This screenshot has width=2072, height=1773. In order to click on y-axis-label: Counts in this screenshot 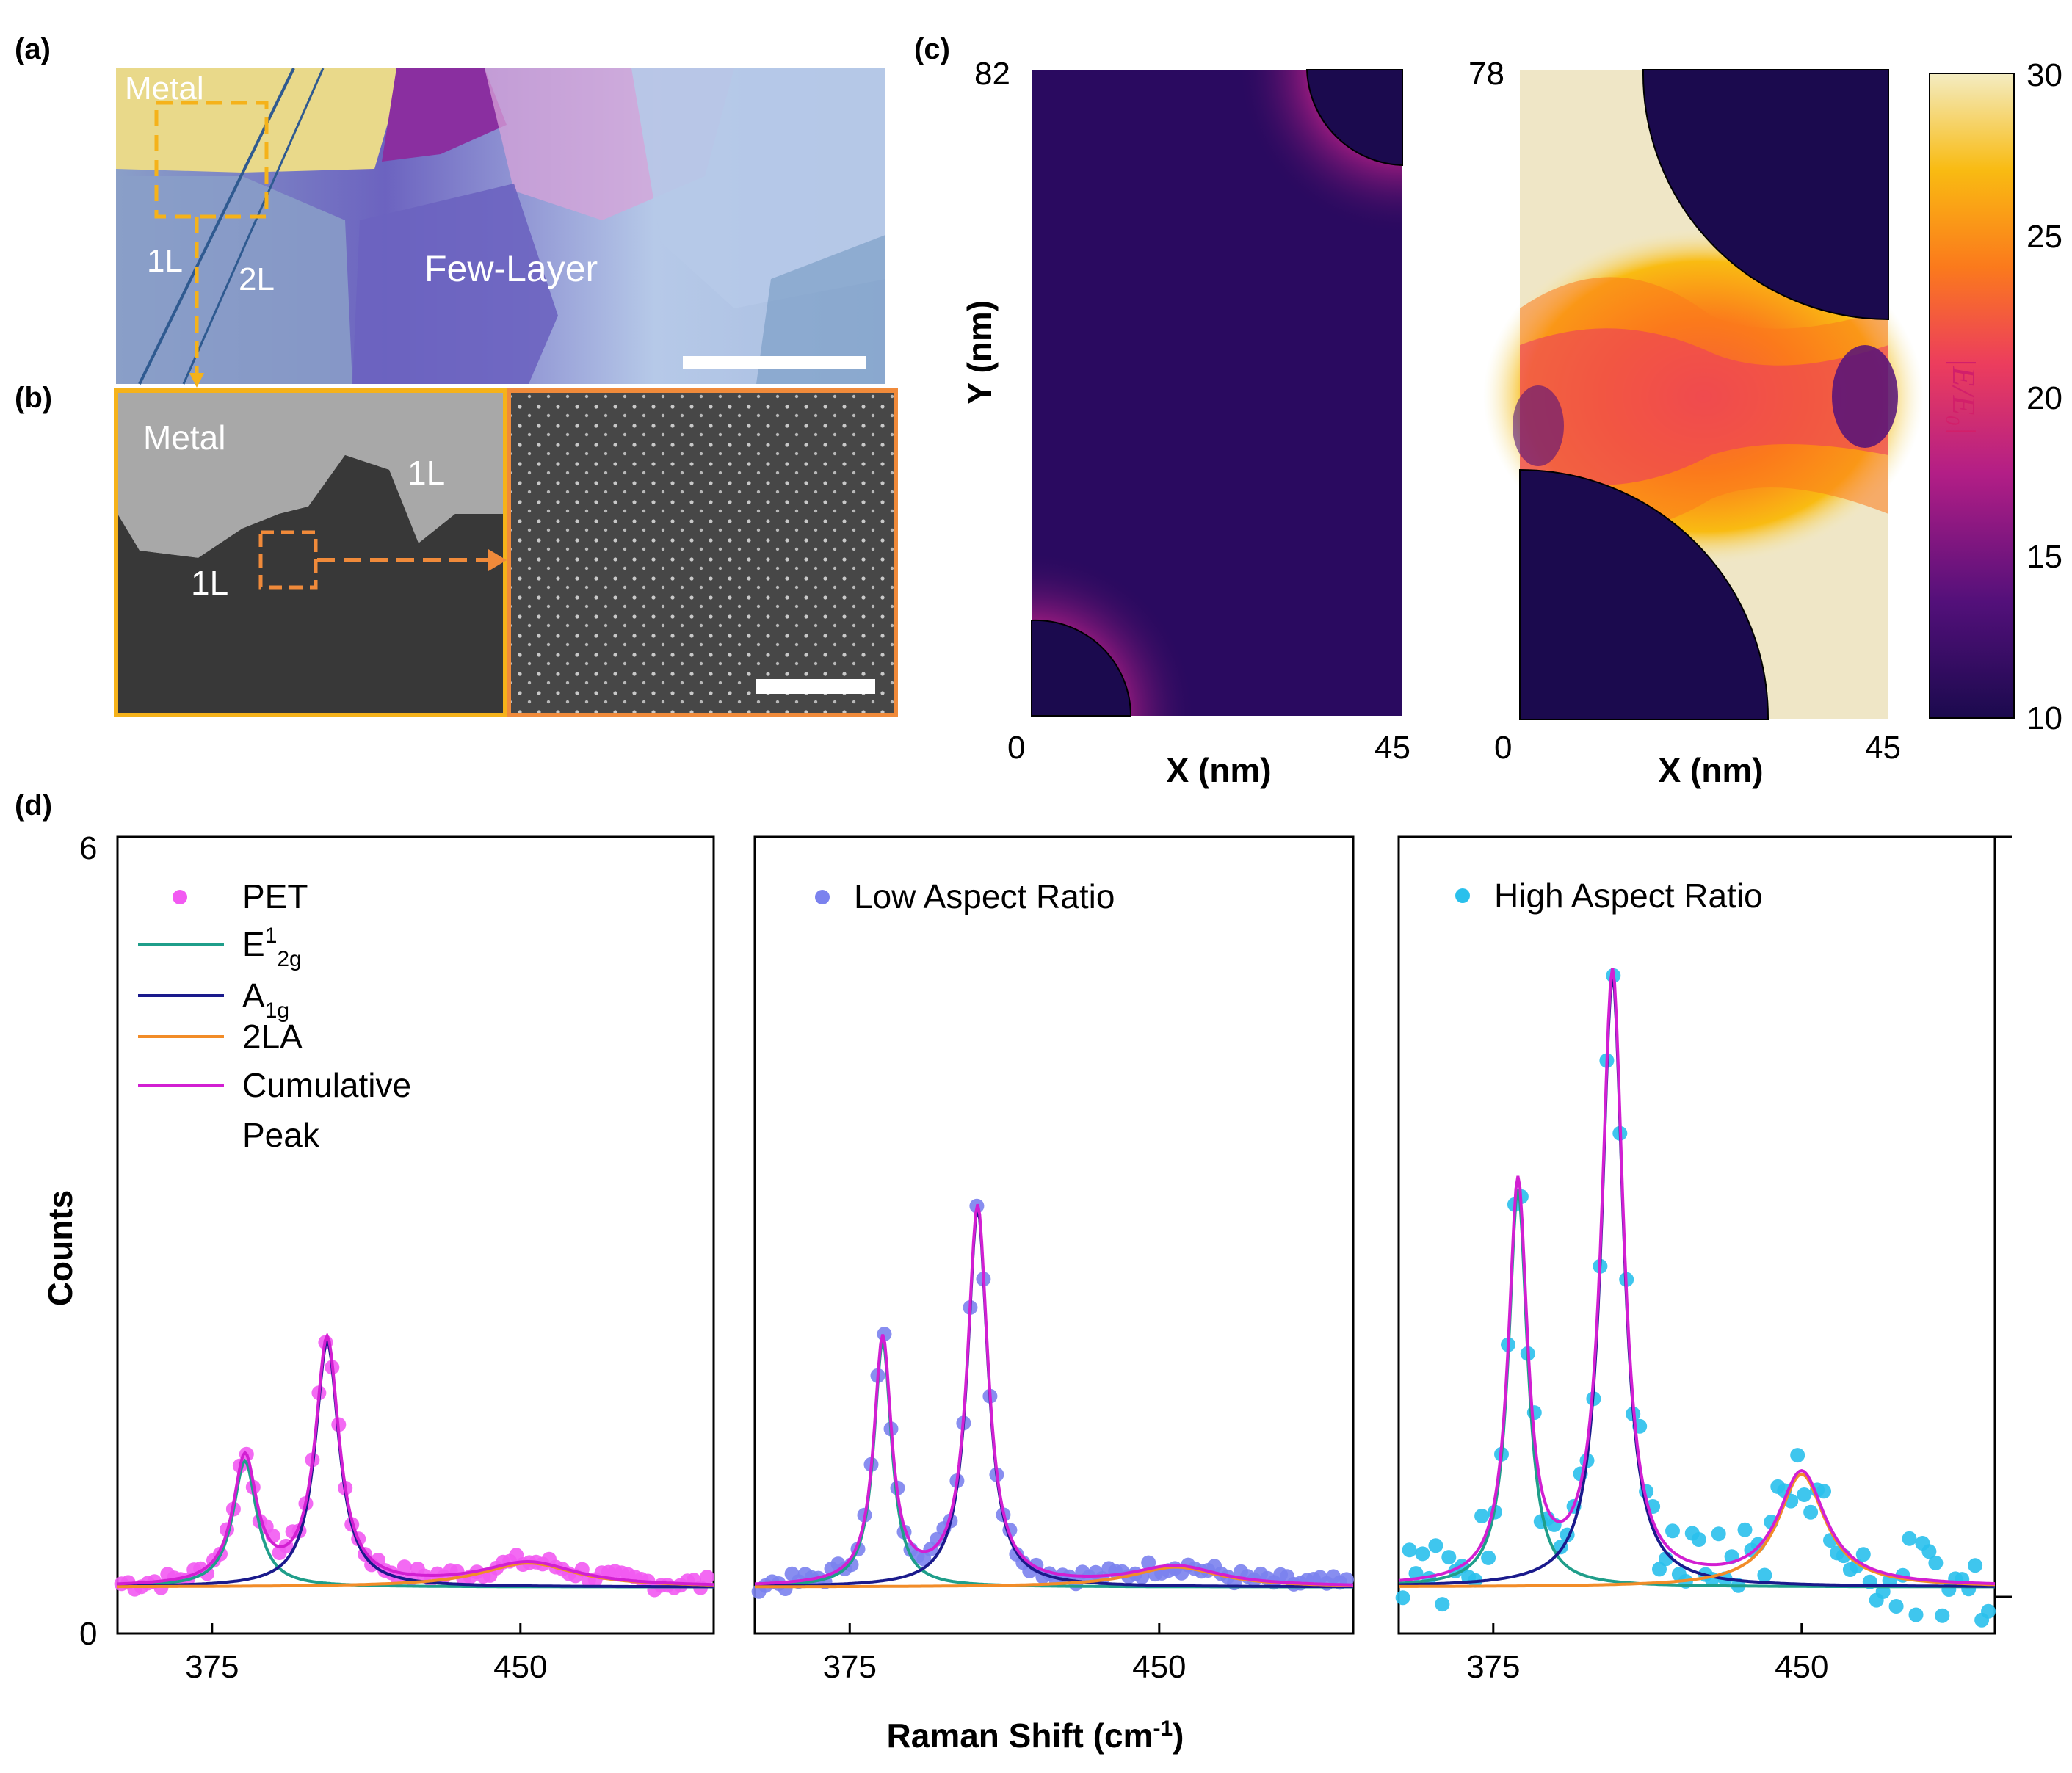, I will do `click(60, 1248)`.